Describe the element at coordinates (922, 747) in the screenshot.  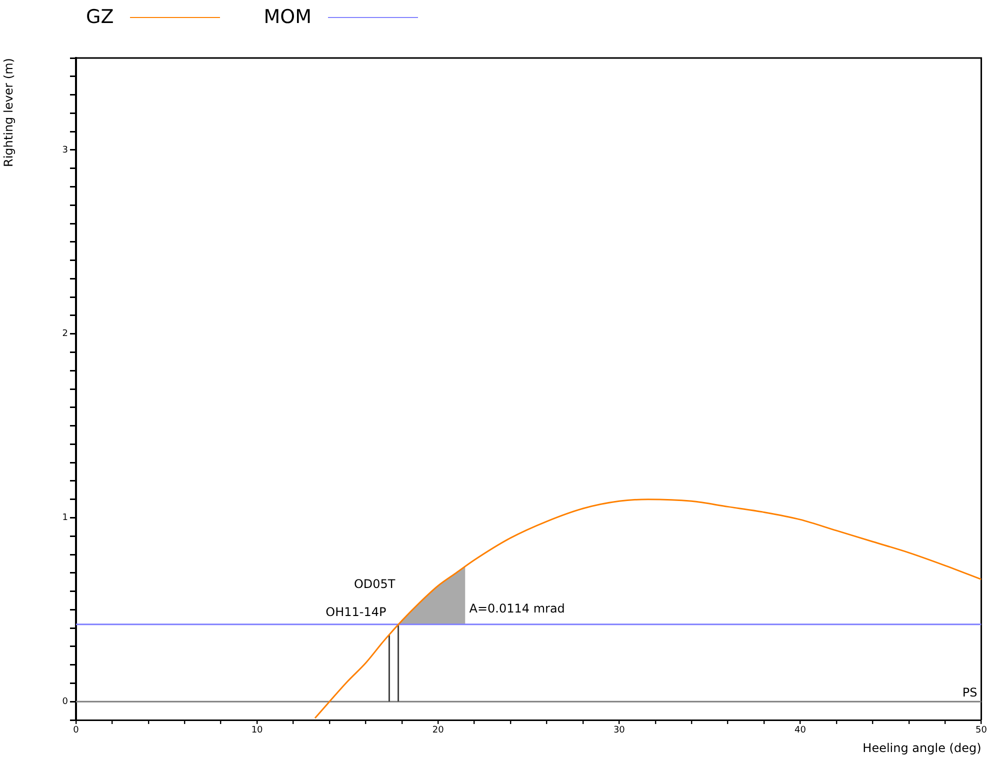
I see `x-axis-title: Heeling angle (deg)` at that location.